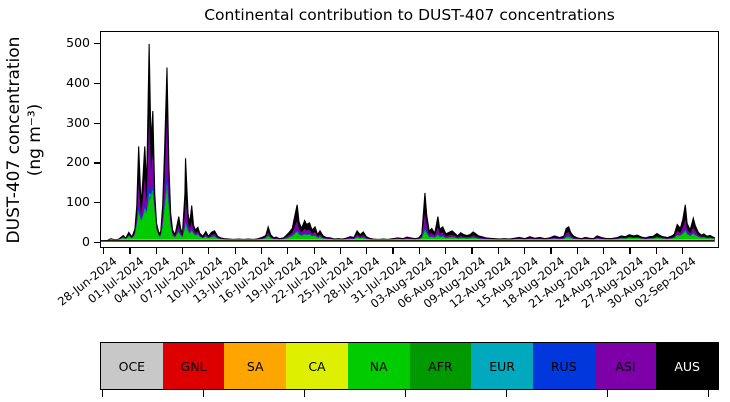  I want to click on legend-item-gnl: GNL, so click(193, 366).